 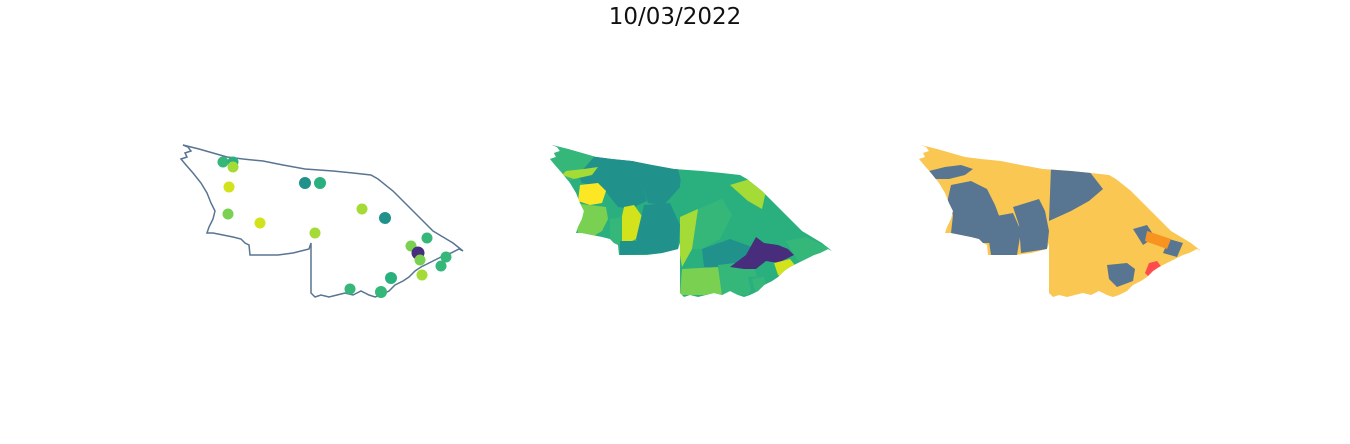 I want to click on points-map, so click(x=322, y=221).